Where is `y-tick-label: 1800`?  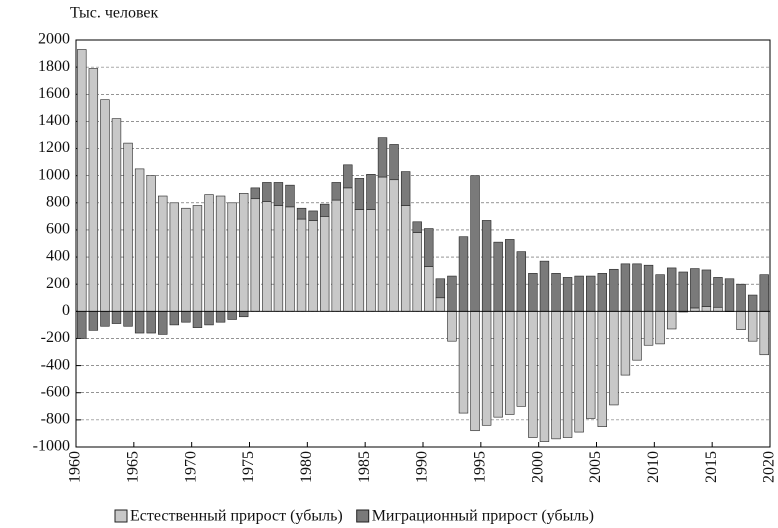 y-tick-label: 1800 is located at coordinates (54, 66).